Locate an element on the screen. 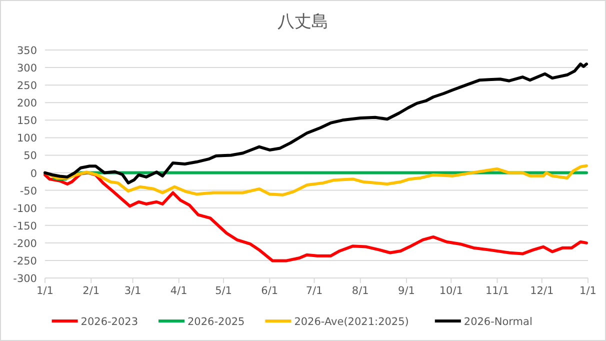 The height and width of the screenshot is (341, 606). x-tick-label: 3/1 is located at coordinates (133, 291).